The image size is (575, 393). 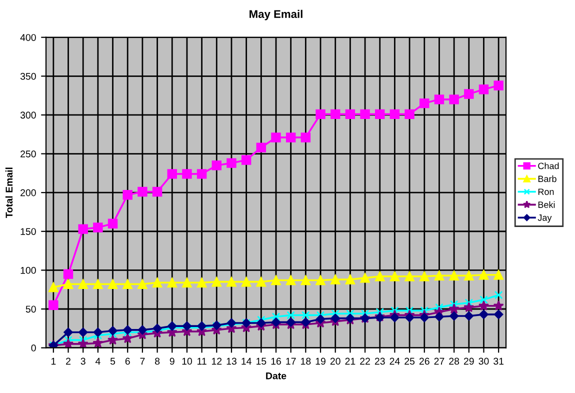 I want to click on x-tick-label: 17, so click(x=291, y=361).